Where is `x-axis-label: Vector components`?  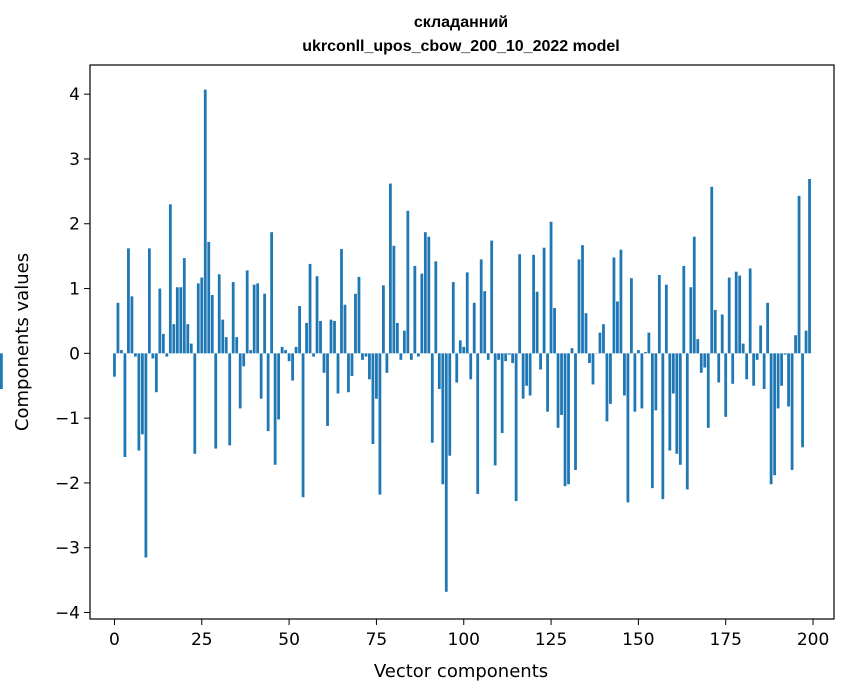 x-axis-label: Vector components is located at coordinates (461, 671).